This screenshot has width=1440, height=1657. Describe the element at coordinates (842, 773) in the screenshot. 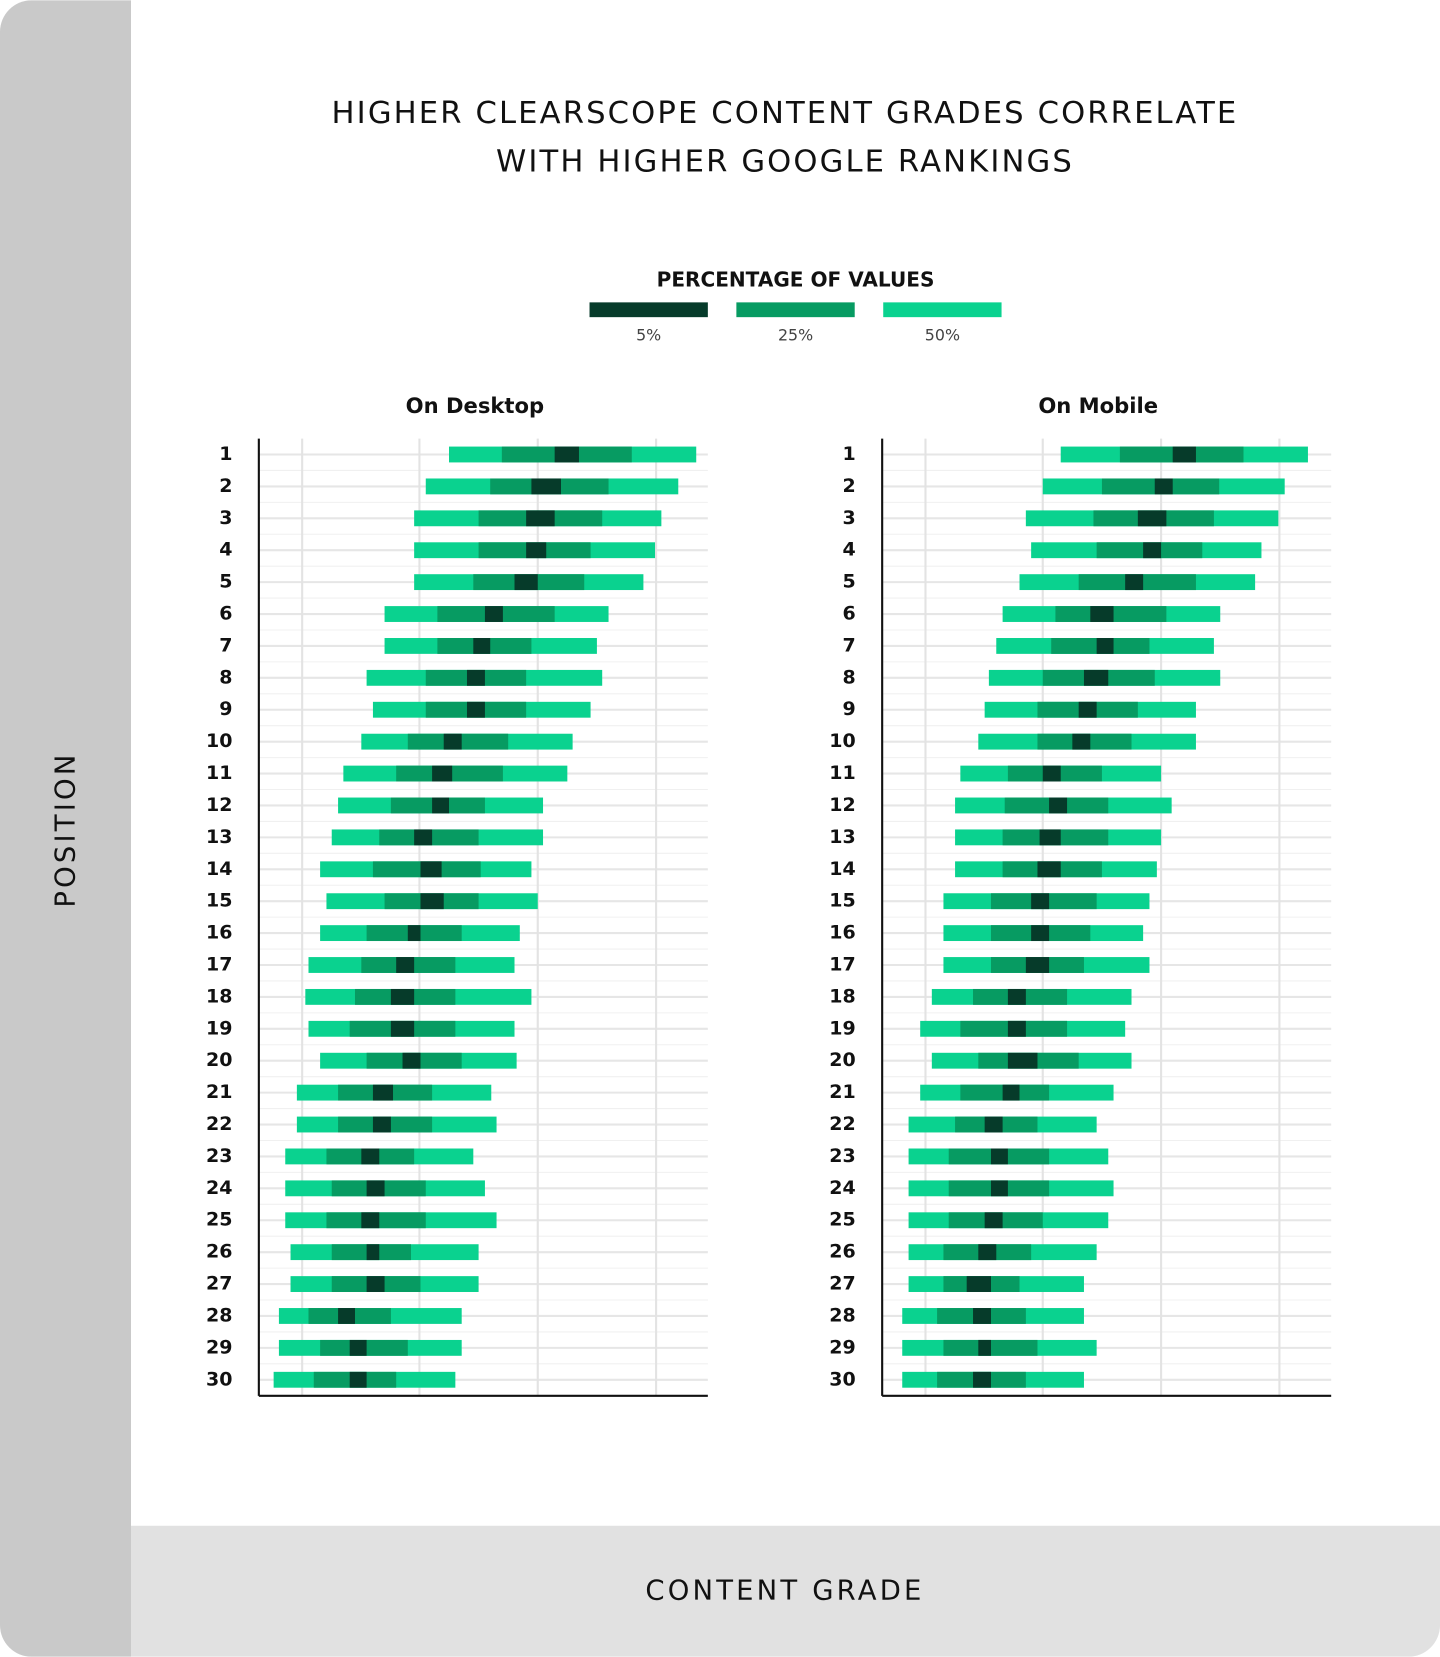

I see `y-tick-label: 11` at that location.